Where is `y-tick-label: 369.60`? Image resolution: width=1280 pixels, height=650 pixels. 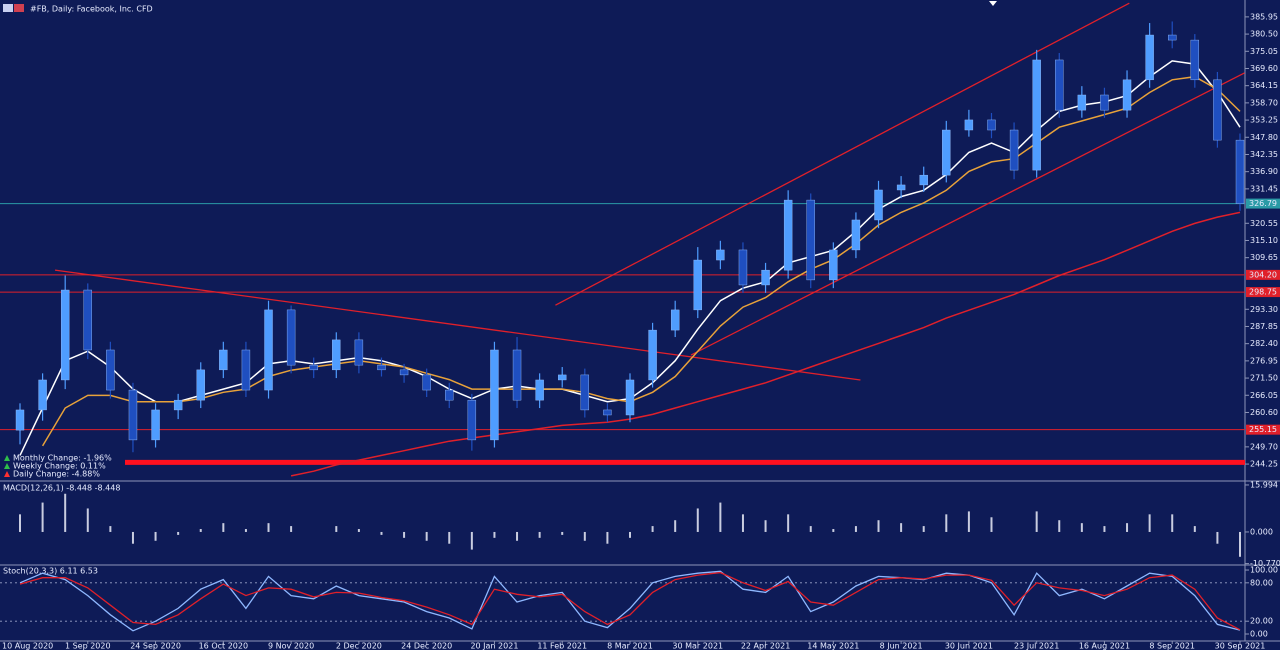
y-tick-label: 369.60 is located at coordinates (1264, 68).